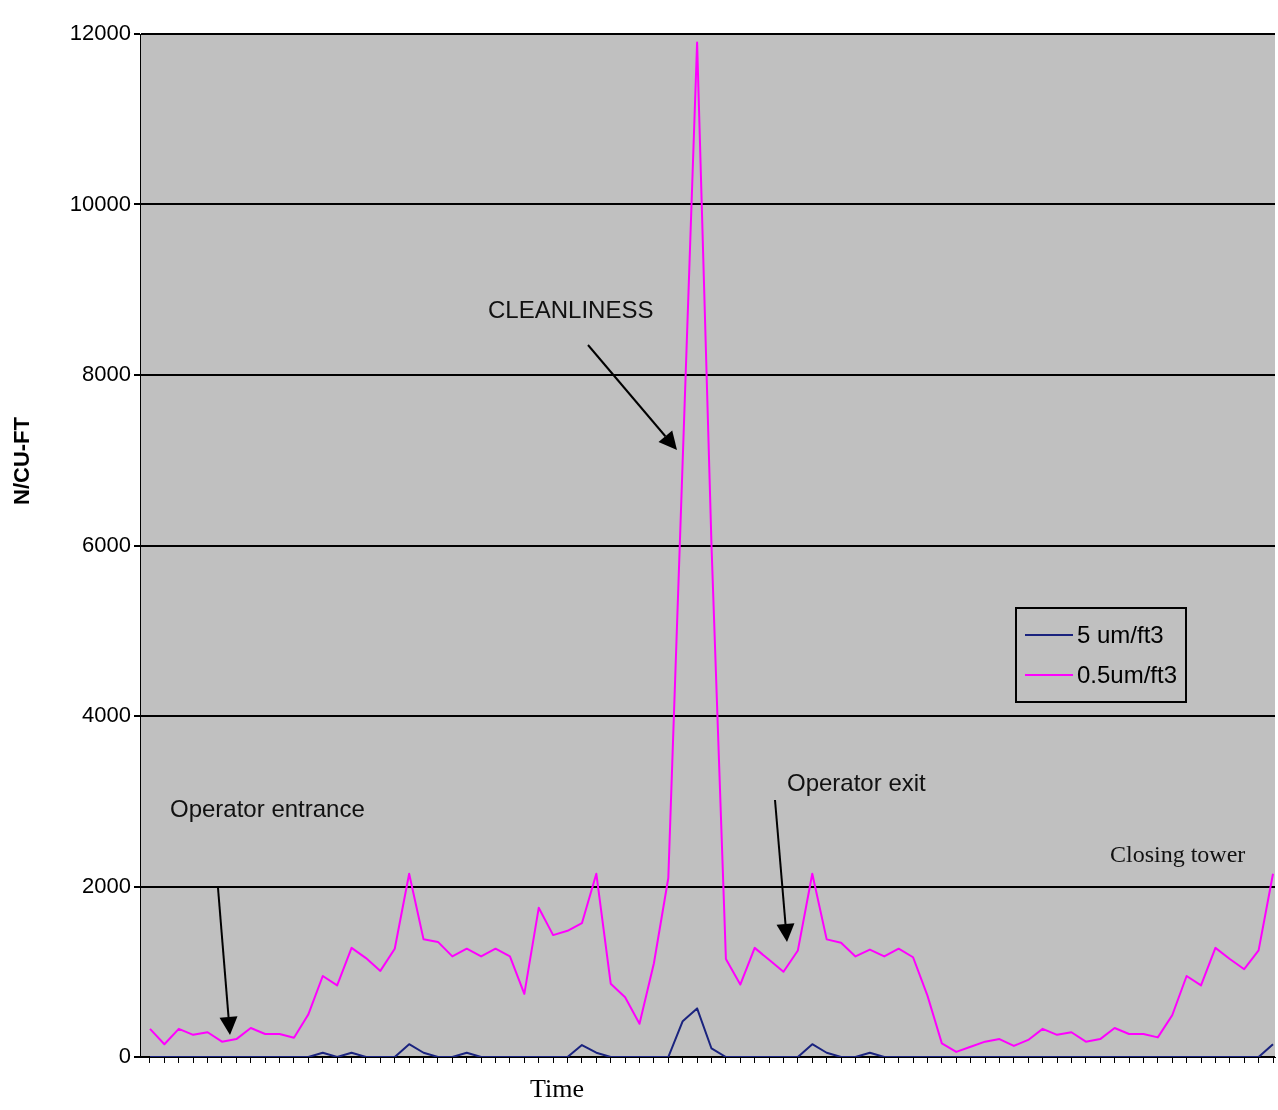  What do you see at coordinates (1127, 675) in the screenshot?
I see `legend-label: 0.5um/ft3` at bounding box center [1127, 675].